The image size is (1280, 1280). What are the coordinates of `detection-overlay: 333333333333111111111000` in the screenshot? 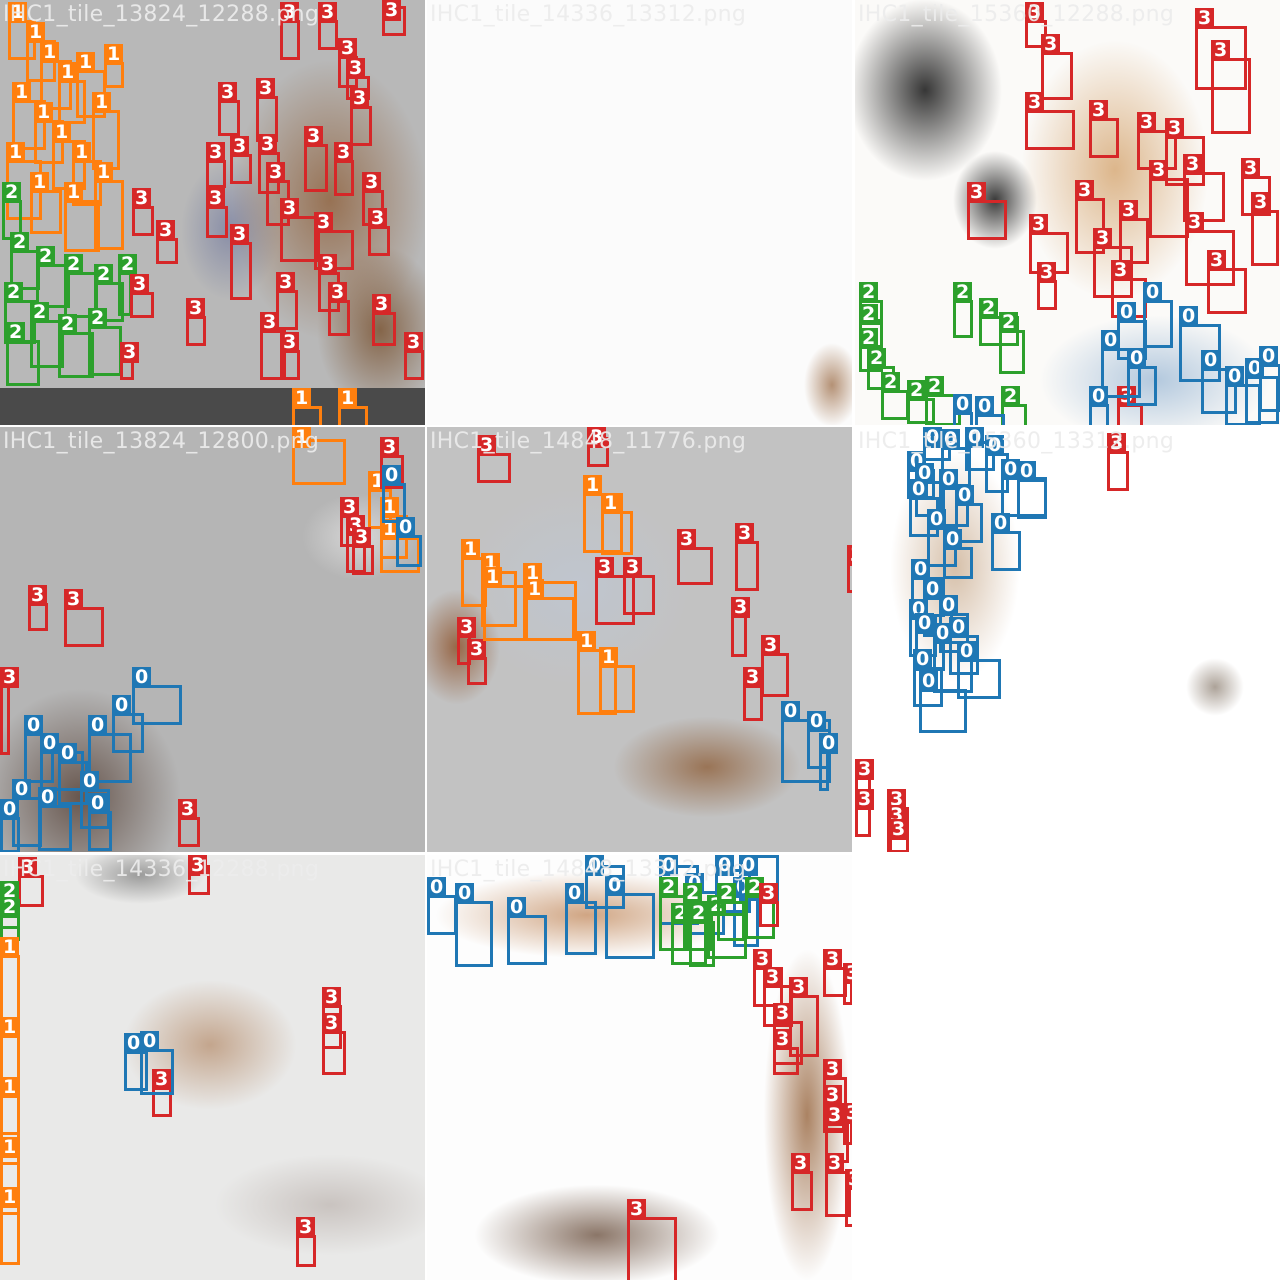 It's located at (639, 639).